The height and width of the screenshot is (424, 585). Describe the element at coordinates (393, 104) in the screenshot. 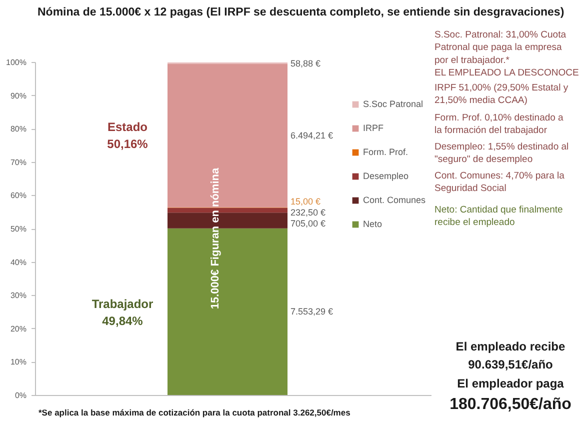

I see `legend-label: S.Soc Patronal` at that location.